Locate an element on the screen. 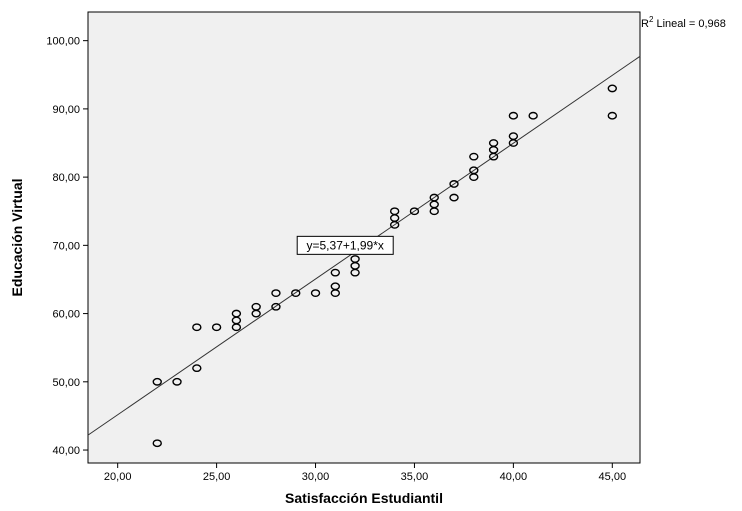  r2-label: R2 Lineal = 0,968 is located at coordinates (683, 22).